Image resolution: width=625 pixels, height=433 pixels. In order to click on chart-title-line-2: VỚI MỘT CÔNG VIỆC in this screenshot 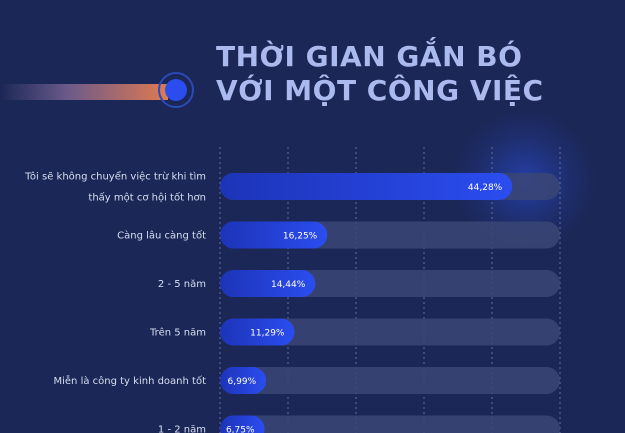, I will do `click(380, 90)`.